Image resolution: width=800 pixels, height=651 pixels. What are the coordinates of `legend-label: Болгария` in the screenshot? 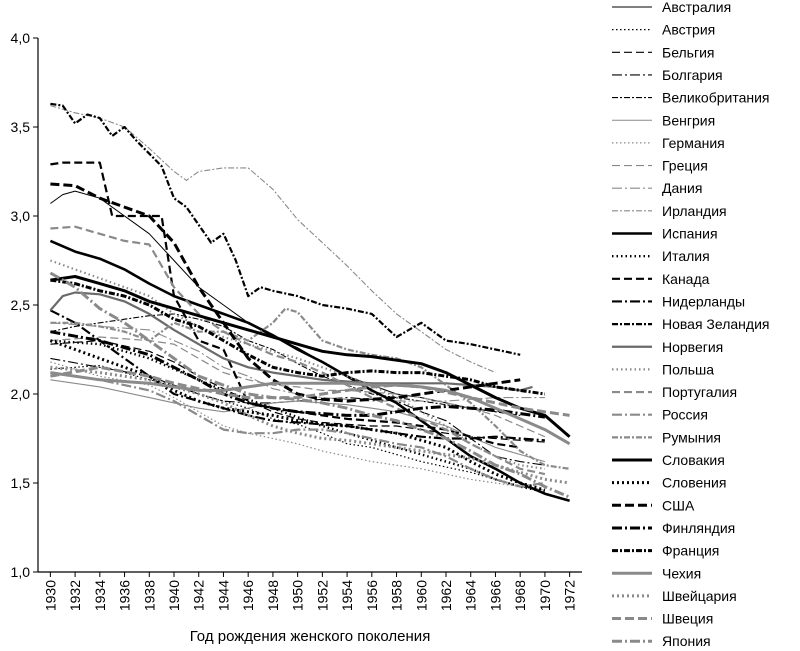 It's located at (692, 75).